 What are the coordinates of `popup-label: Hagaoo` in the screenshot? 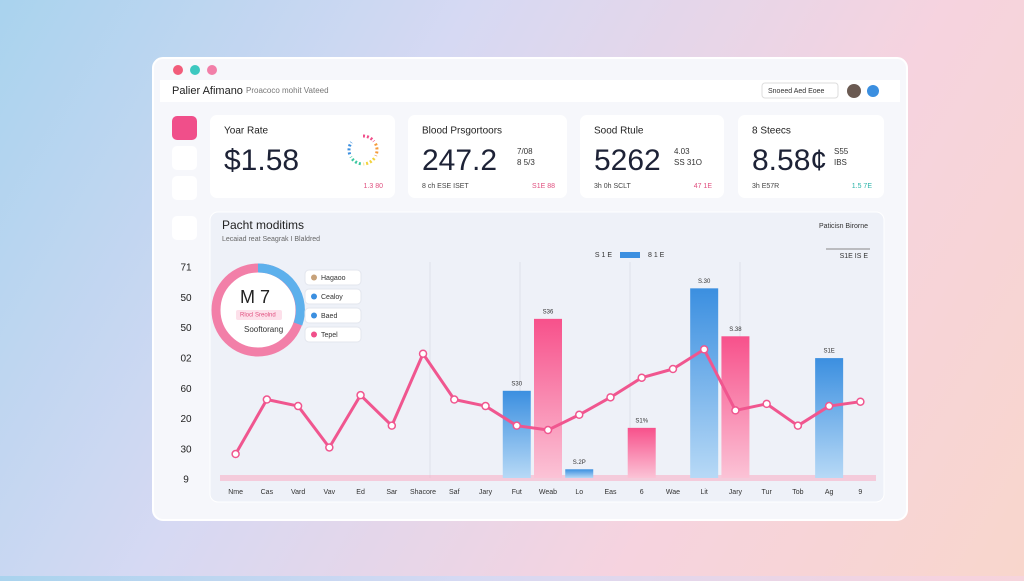 It's located at (333, 278).